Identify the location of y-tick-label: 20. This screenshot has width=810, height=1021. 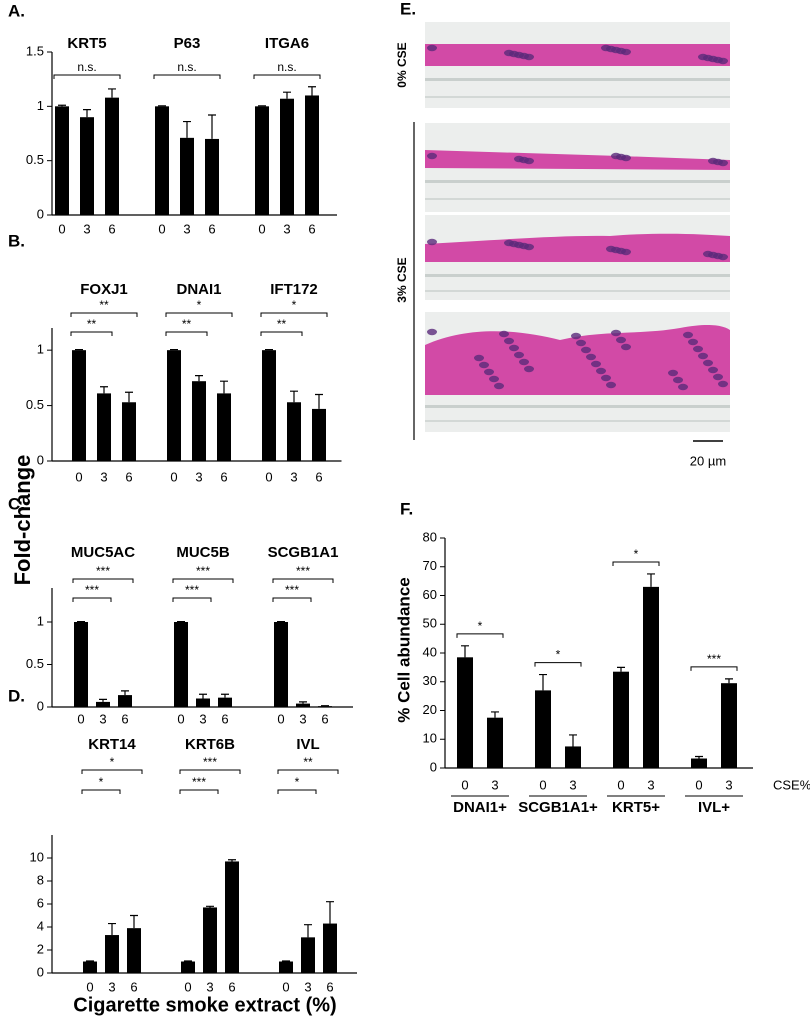
(430, 709).